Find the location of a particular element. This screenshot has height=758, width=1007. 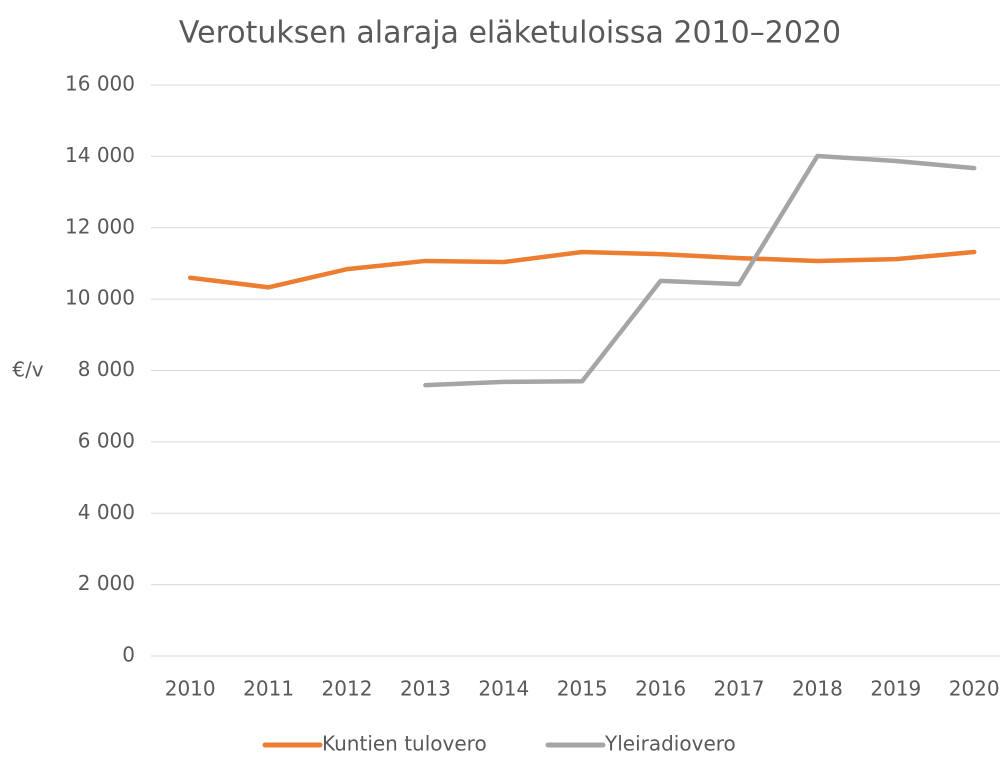

legend-label: Yleiradiovero is located at coordinates (670, 744).